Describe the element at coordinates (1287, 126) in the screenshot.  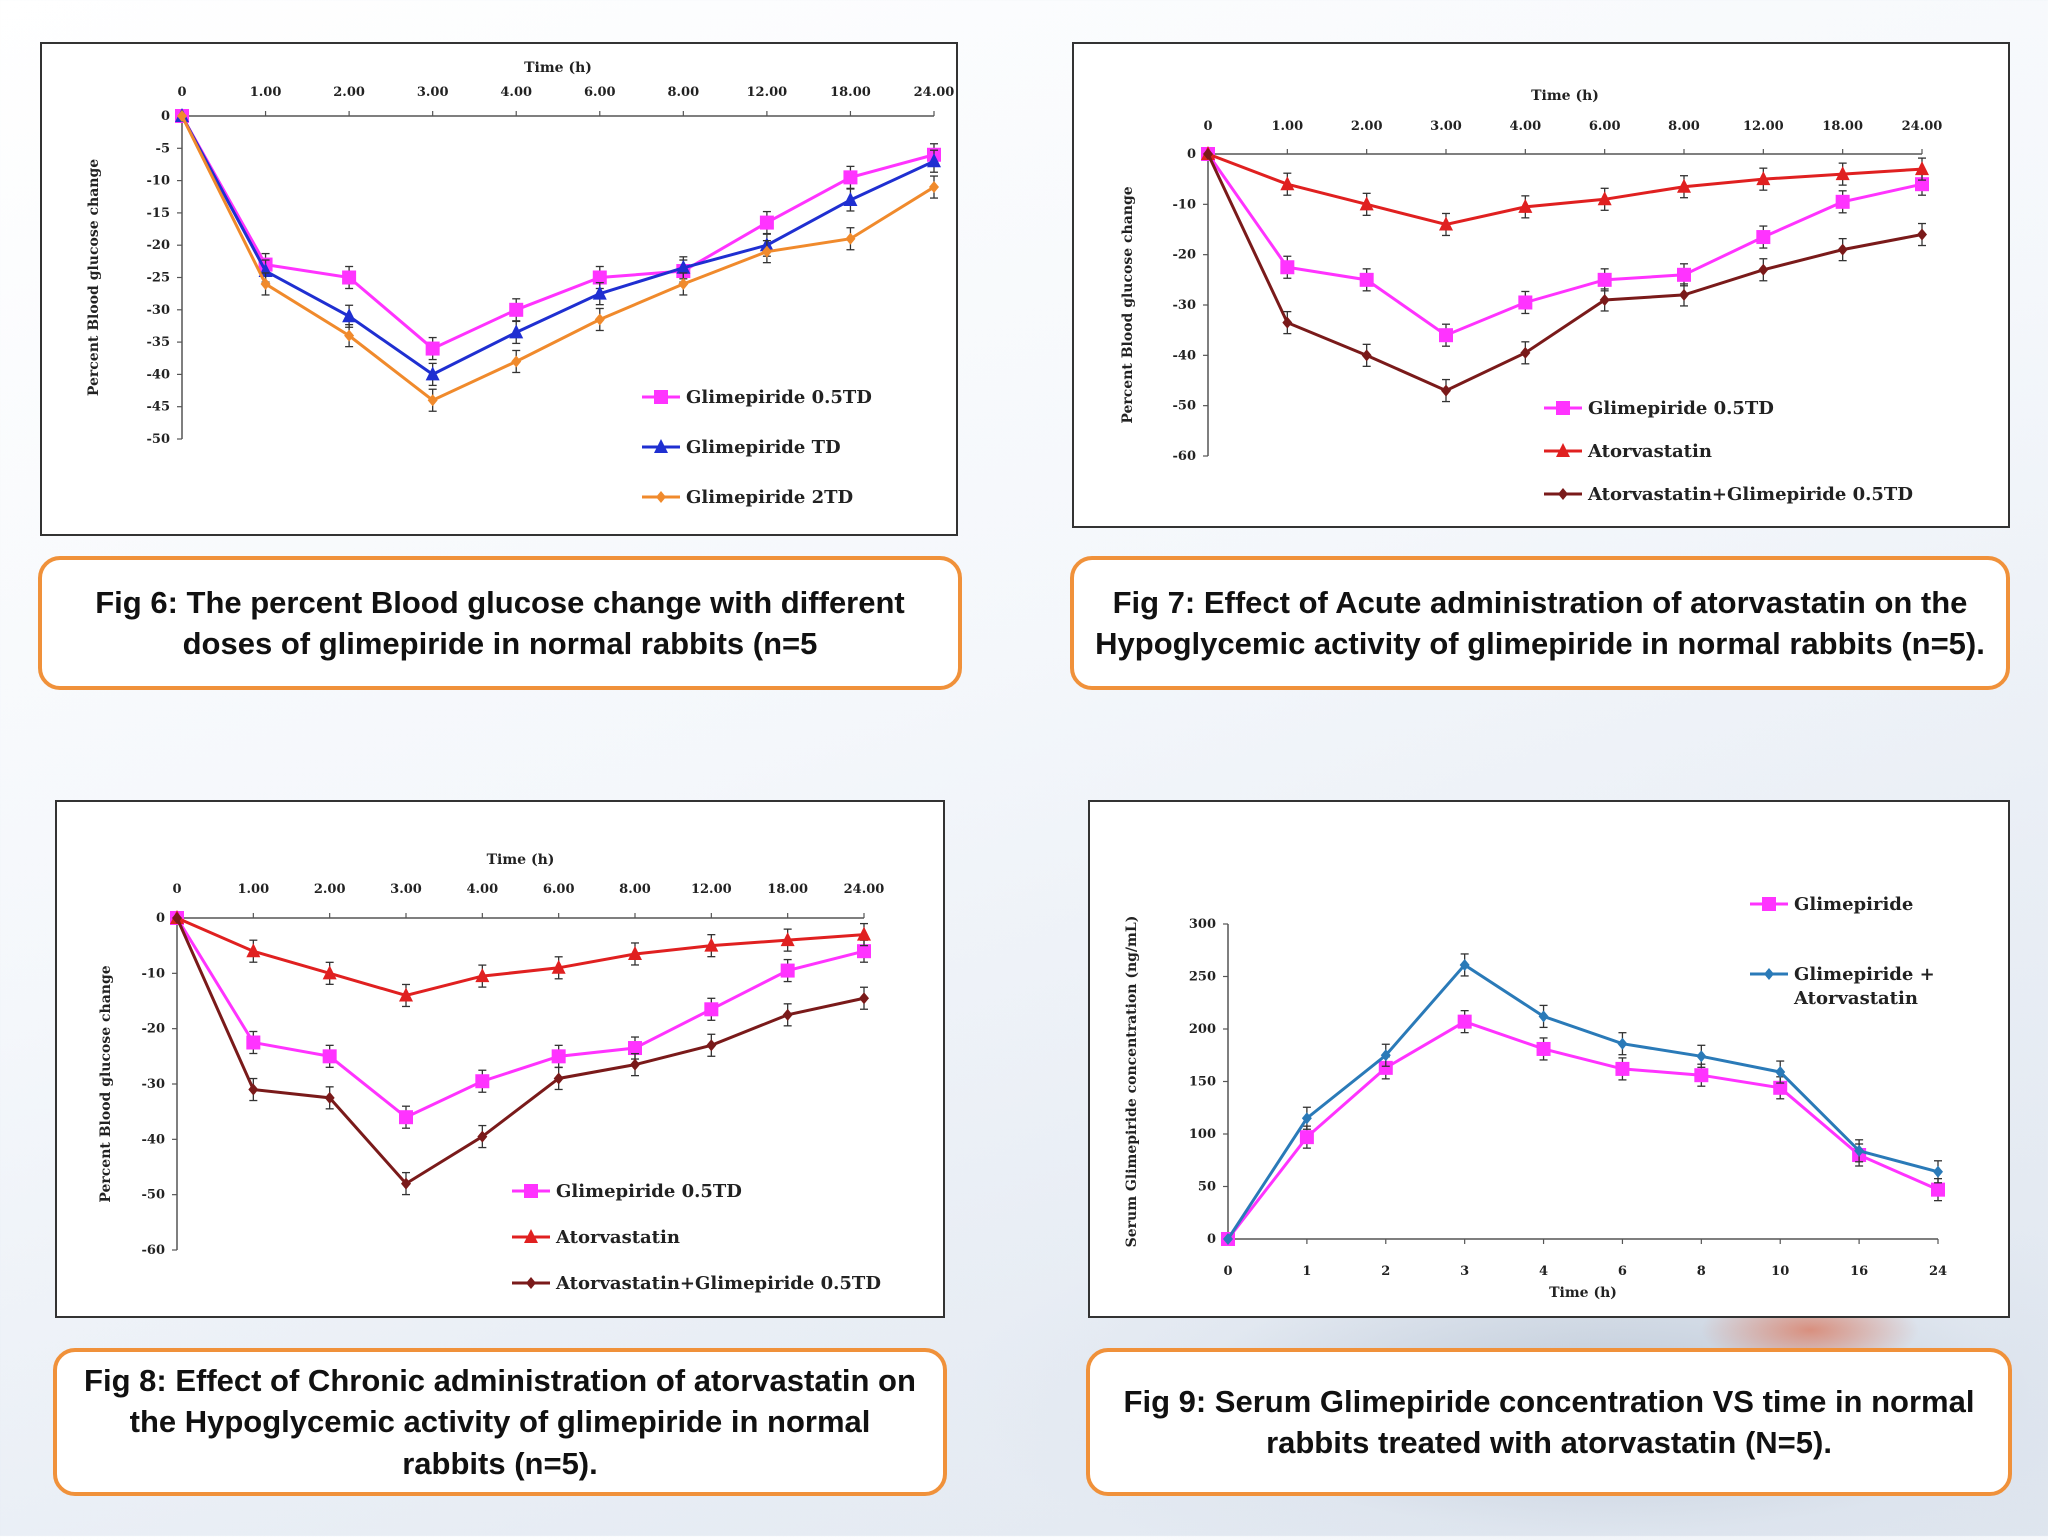
I see `fig7-xtick-label: 1.00` at that location.